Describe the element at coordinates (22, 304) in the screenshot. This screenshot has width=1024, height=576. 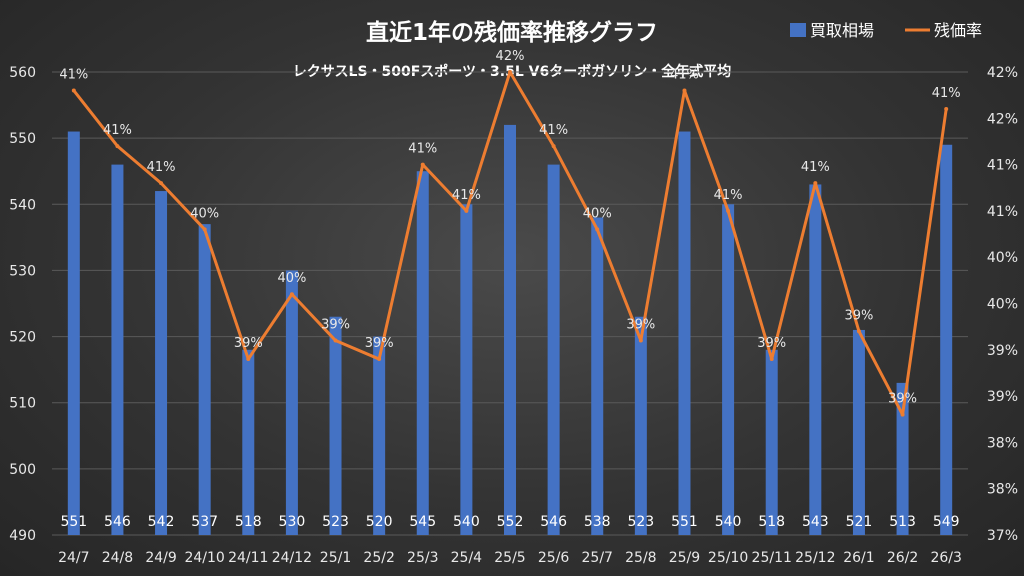
I see `left-axis: 490 500 510 520 530 540 550 560` at that location.